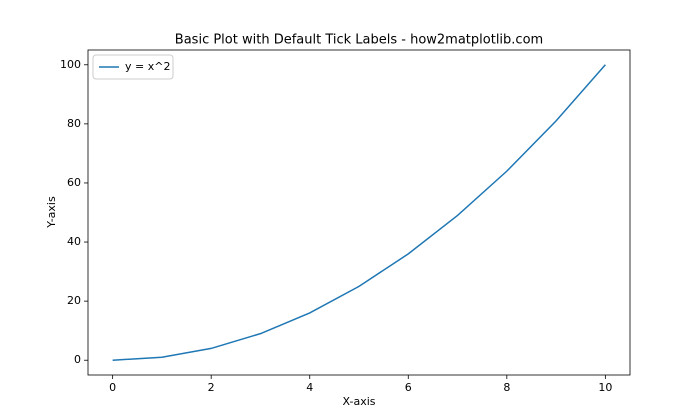  Describe the element at coordinates (408, 387) in the screenshot. I see `x-tick-label: 6` at that location.